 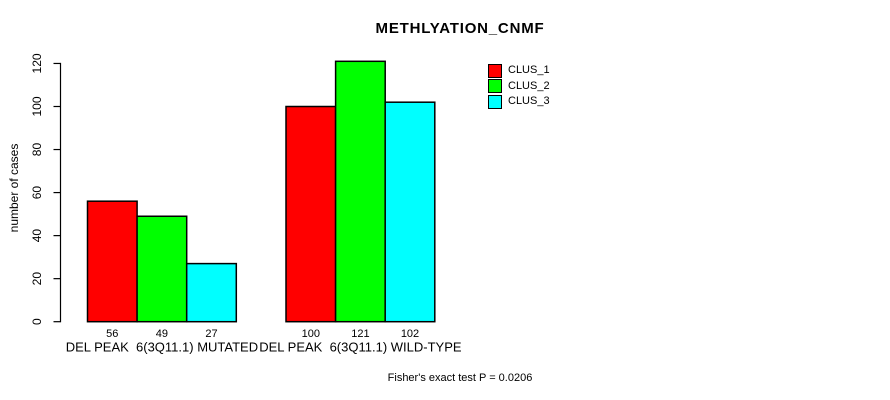 I want to click on legend-label: CLUS_3, so click(x=529, y=101).